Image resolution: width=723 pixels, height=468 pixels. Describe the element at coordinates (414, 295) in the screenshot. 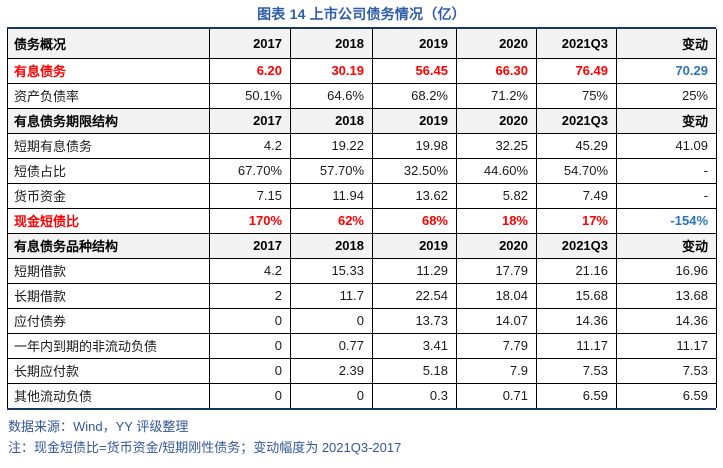

I see `cell: 22.54` at that location.